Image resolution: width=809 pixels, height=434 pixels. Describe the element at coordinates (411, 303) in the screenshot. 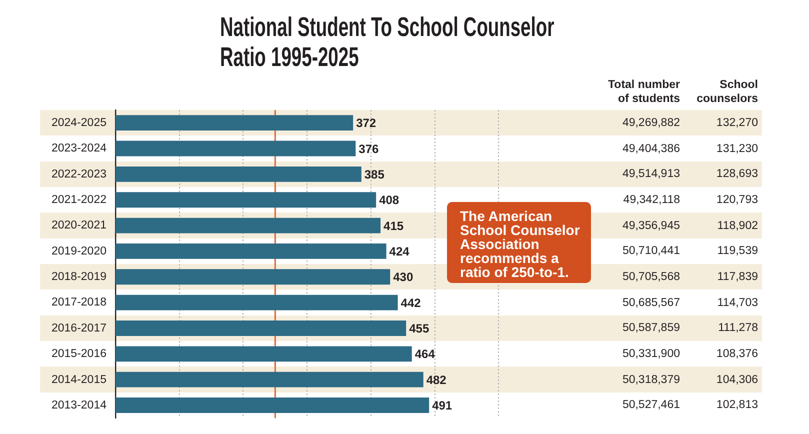

I see `data-label: 442` at that location.